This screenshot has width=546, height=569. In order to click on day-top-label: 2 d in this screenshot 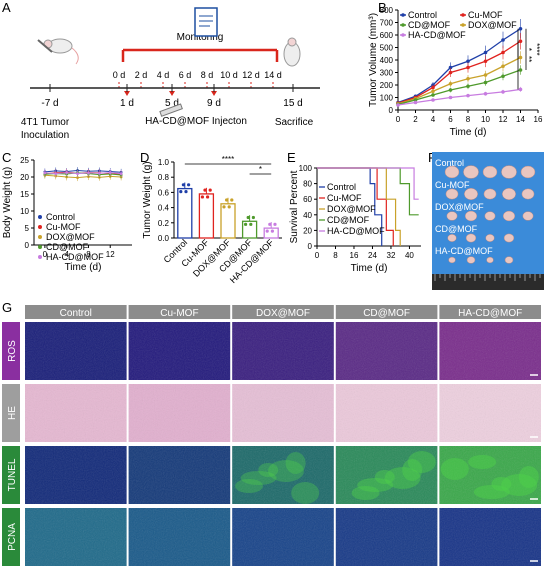, I will do `click(141, 75)`.